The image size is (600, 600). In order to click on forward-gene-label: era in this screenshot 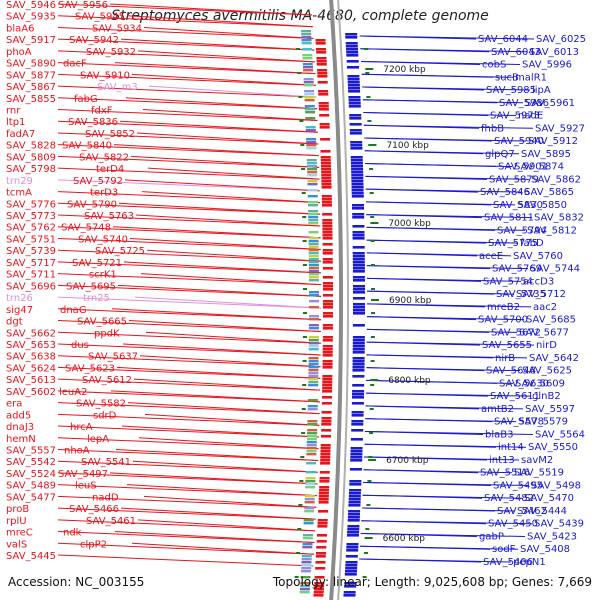, I will do `click(14, 404)`.